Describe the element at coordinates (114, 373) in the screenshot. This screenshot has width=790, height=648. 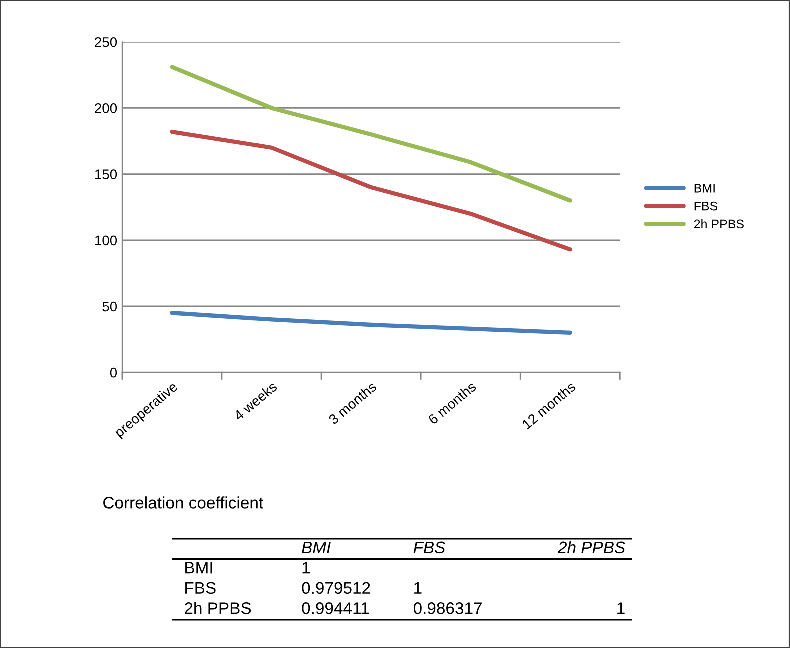
I see `y-tick-label: 0` at that location.